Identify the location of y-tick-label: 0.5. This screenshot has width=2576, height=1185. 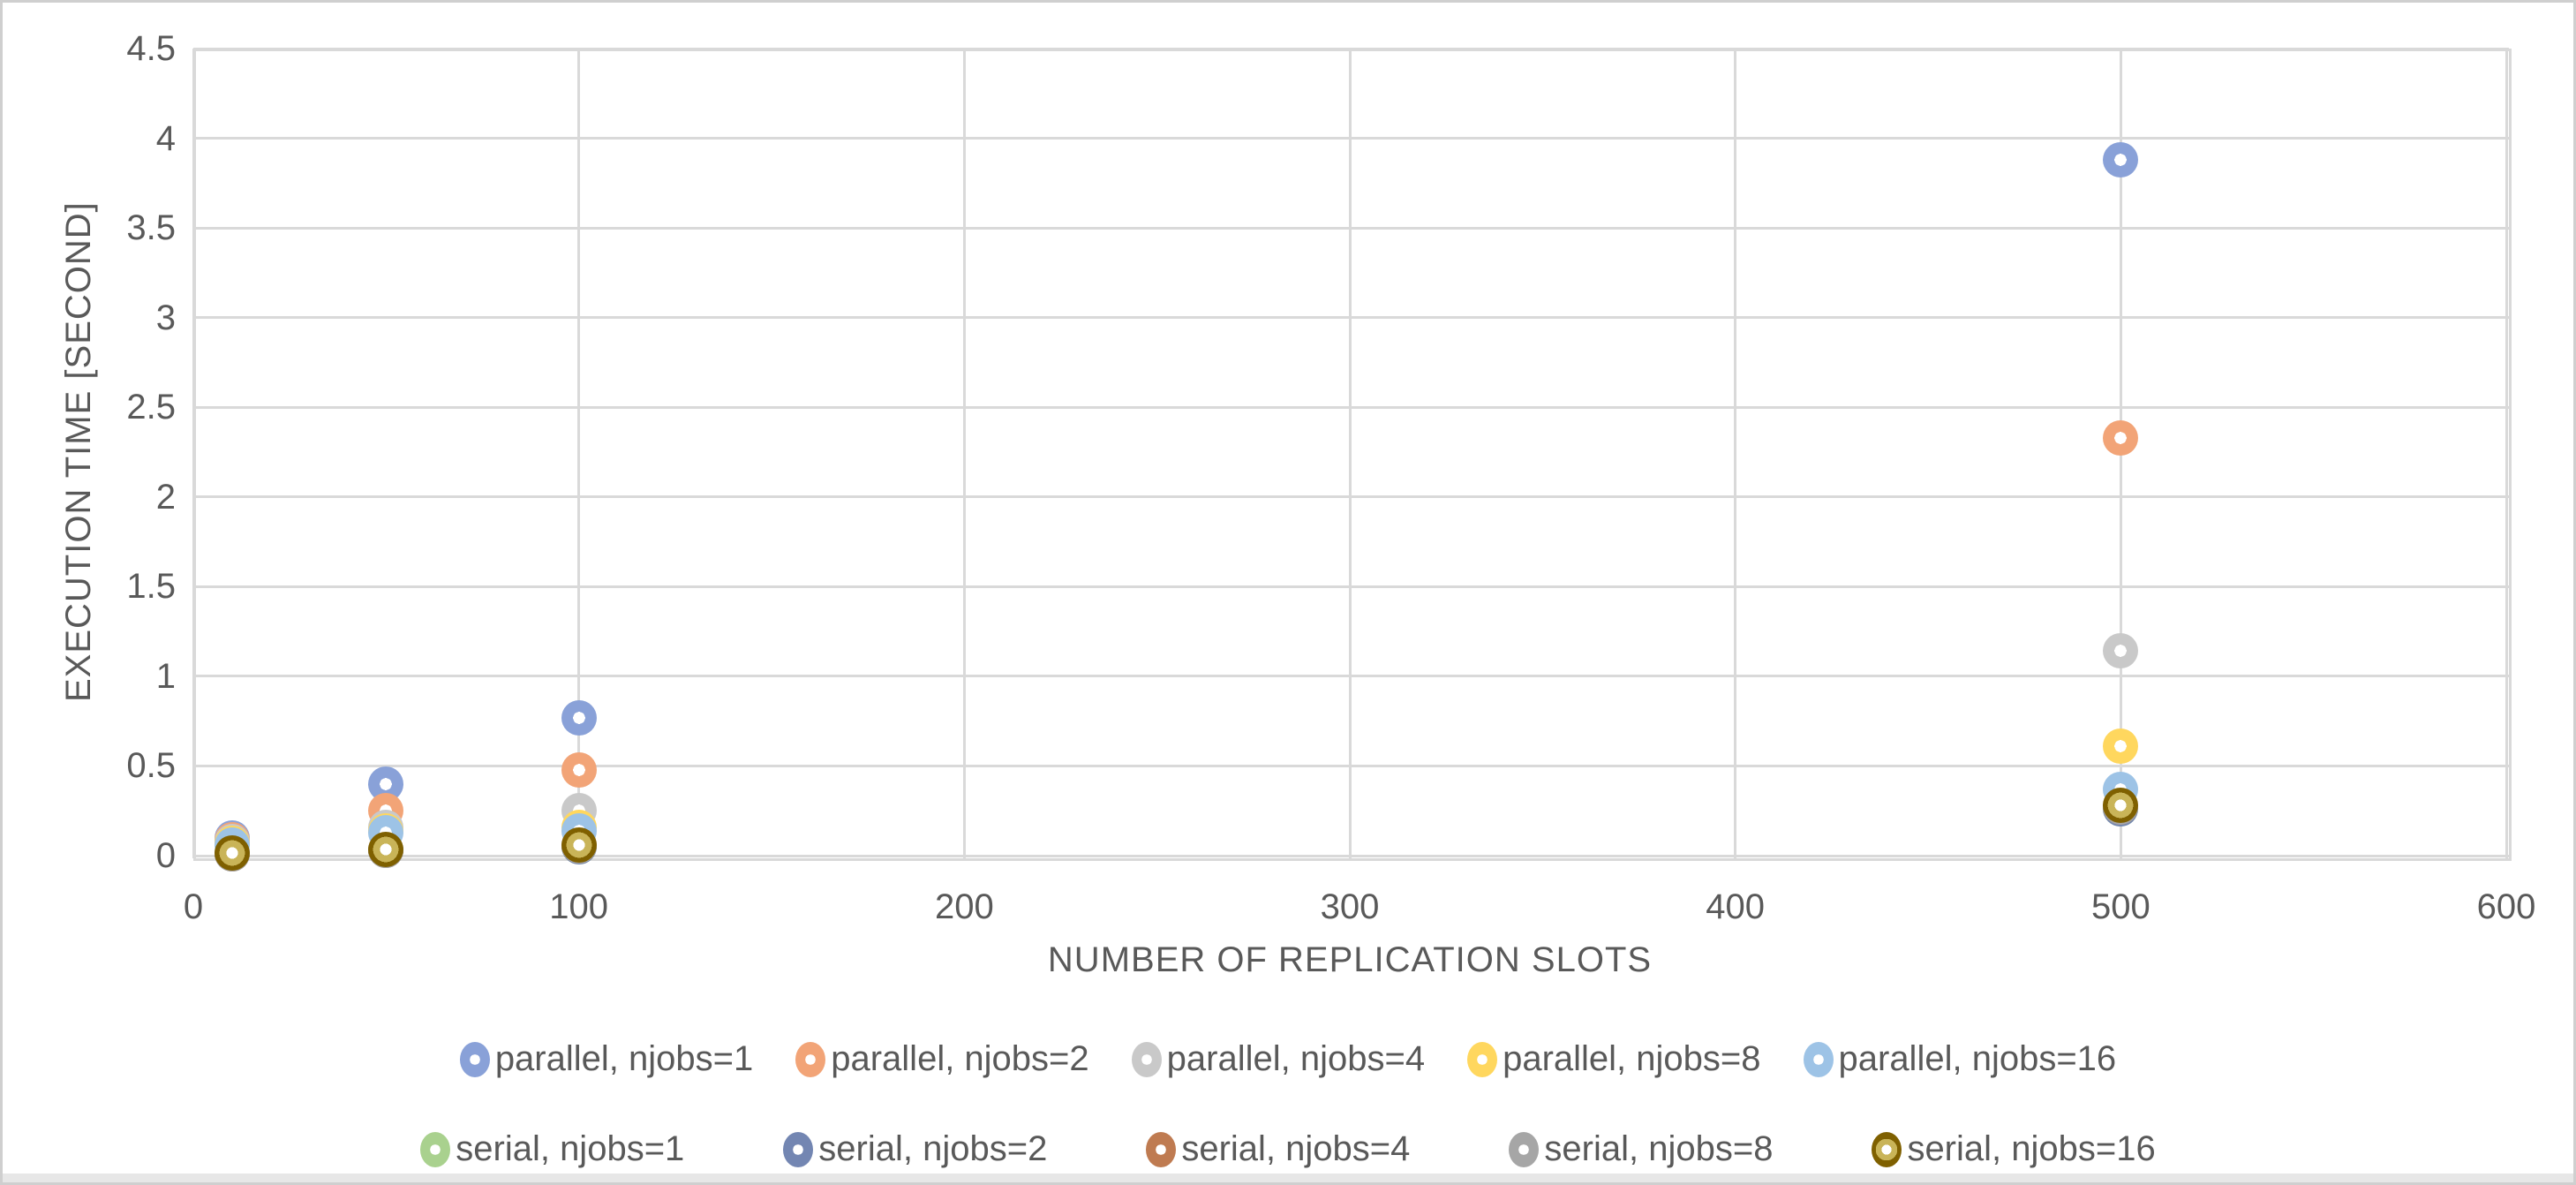
(151, 766).